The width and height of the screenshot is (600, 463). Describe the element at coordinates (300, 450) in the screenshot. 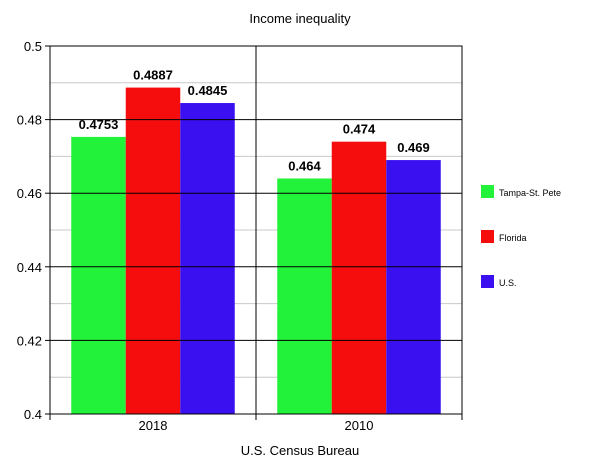

I see `x-axis-title: U.S. Census Bureau` at that location.